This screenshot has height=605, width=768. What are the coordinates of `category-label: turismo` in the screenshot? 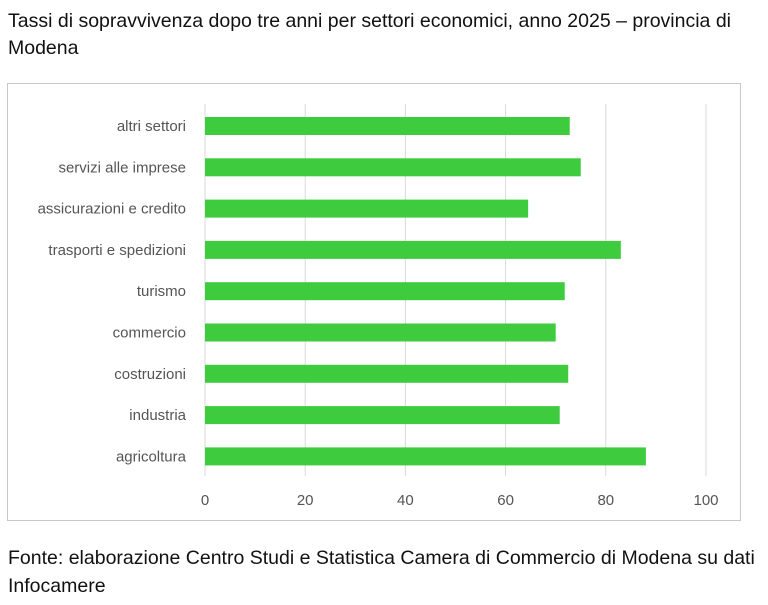 It's located at (161, 291).